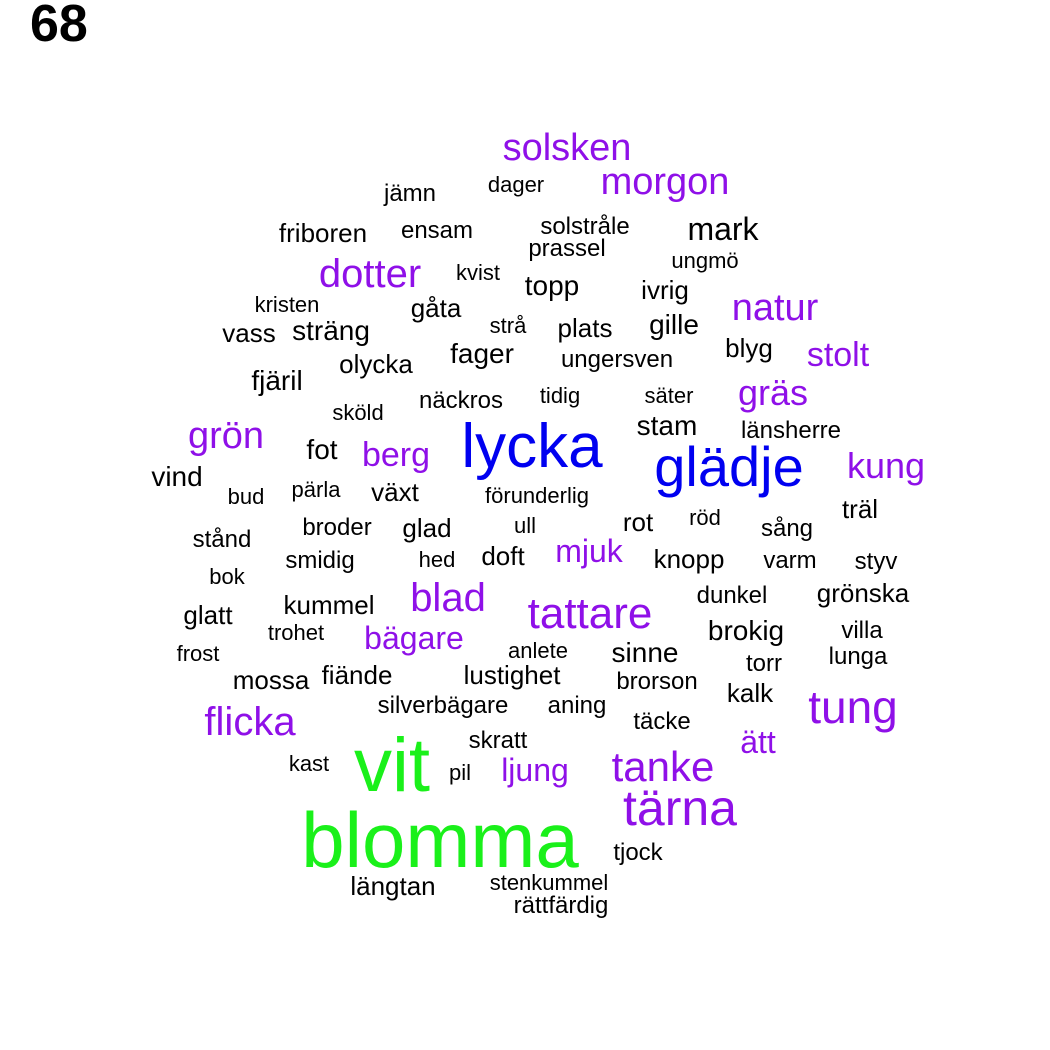  Describe the element at coordinates (665, 182) in the screenshot. I see `word-morgon: morgon` at that location.